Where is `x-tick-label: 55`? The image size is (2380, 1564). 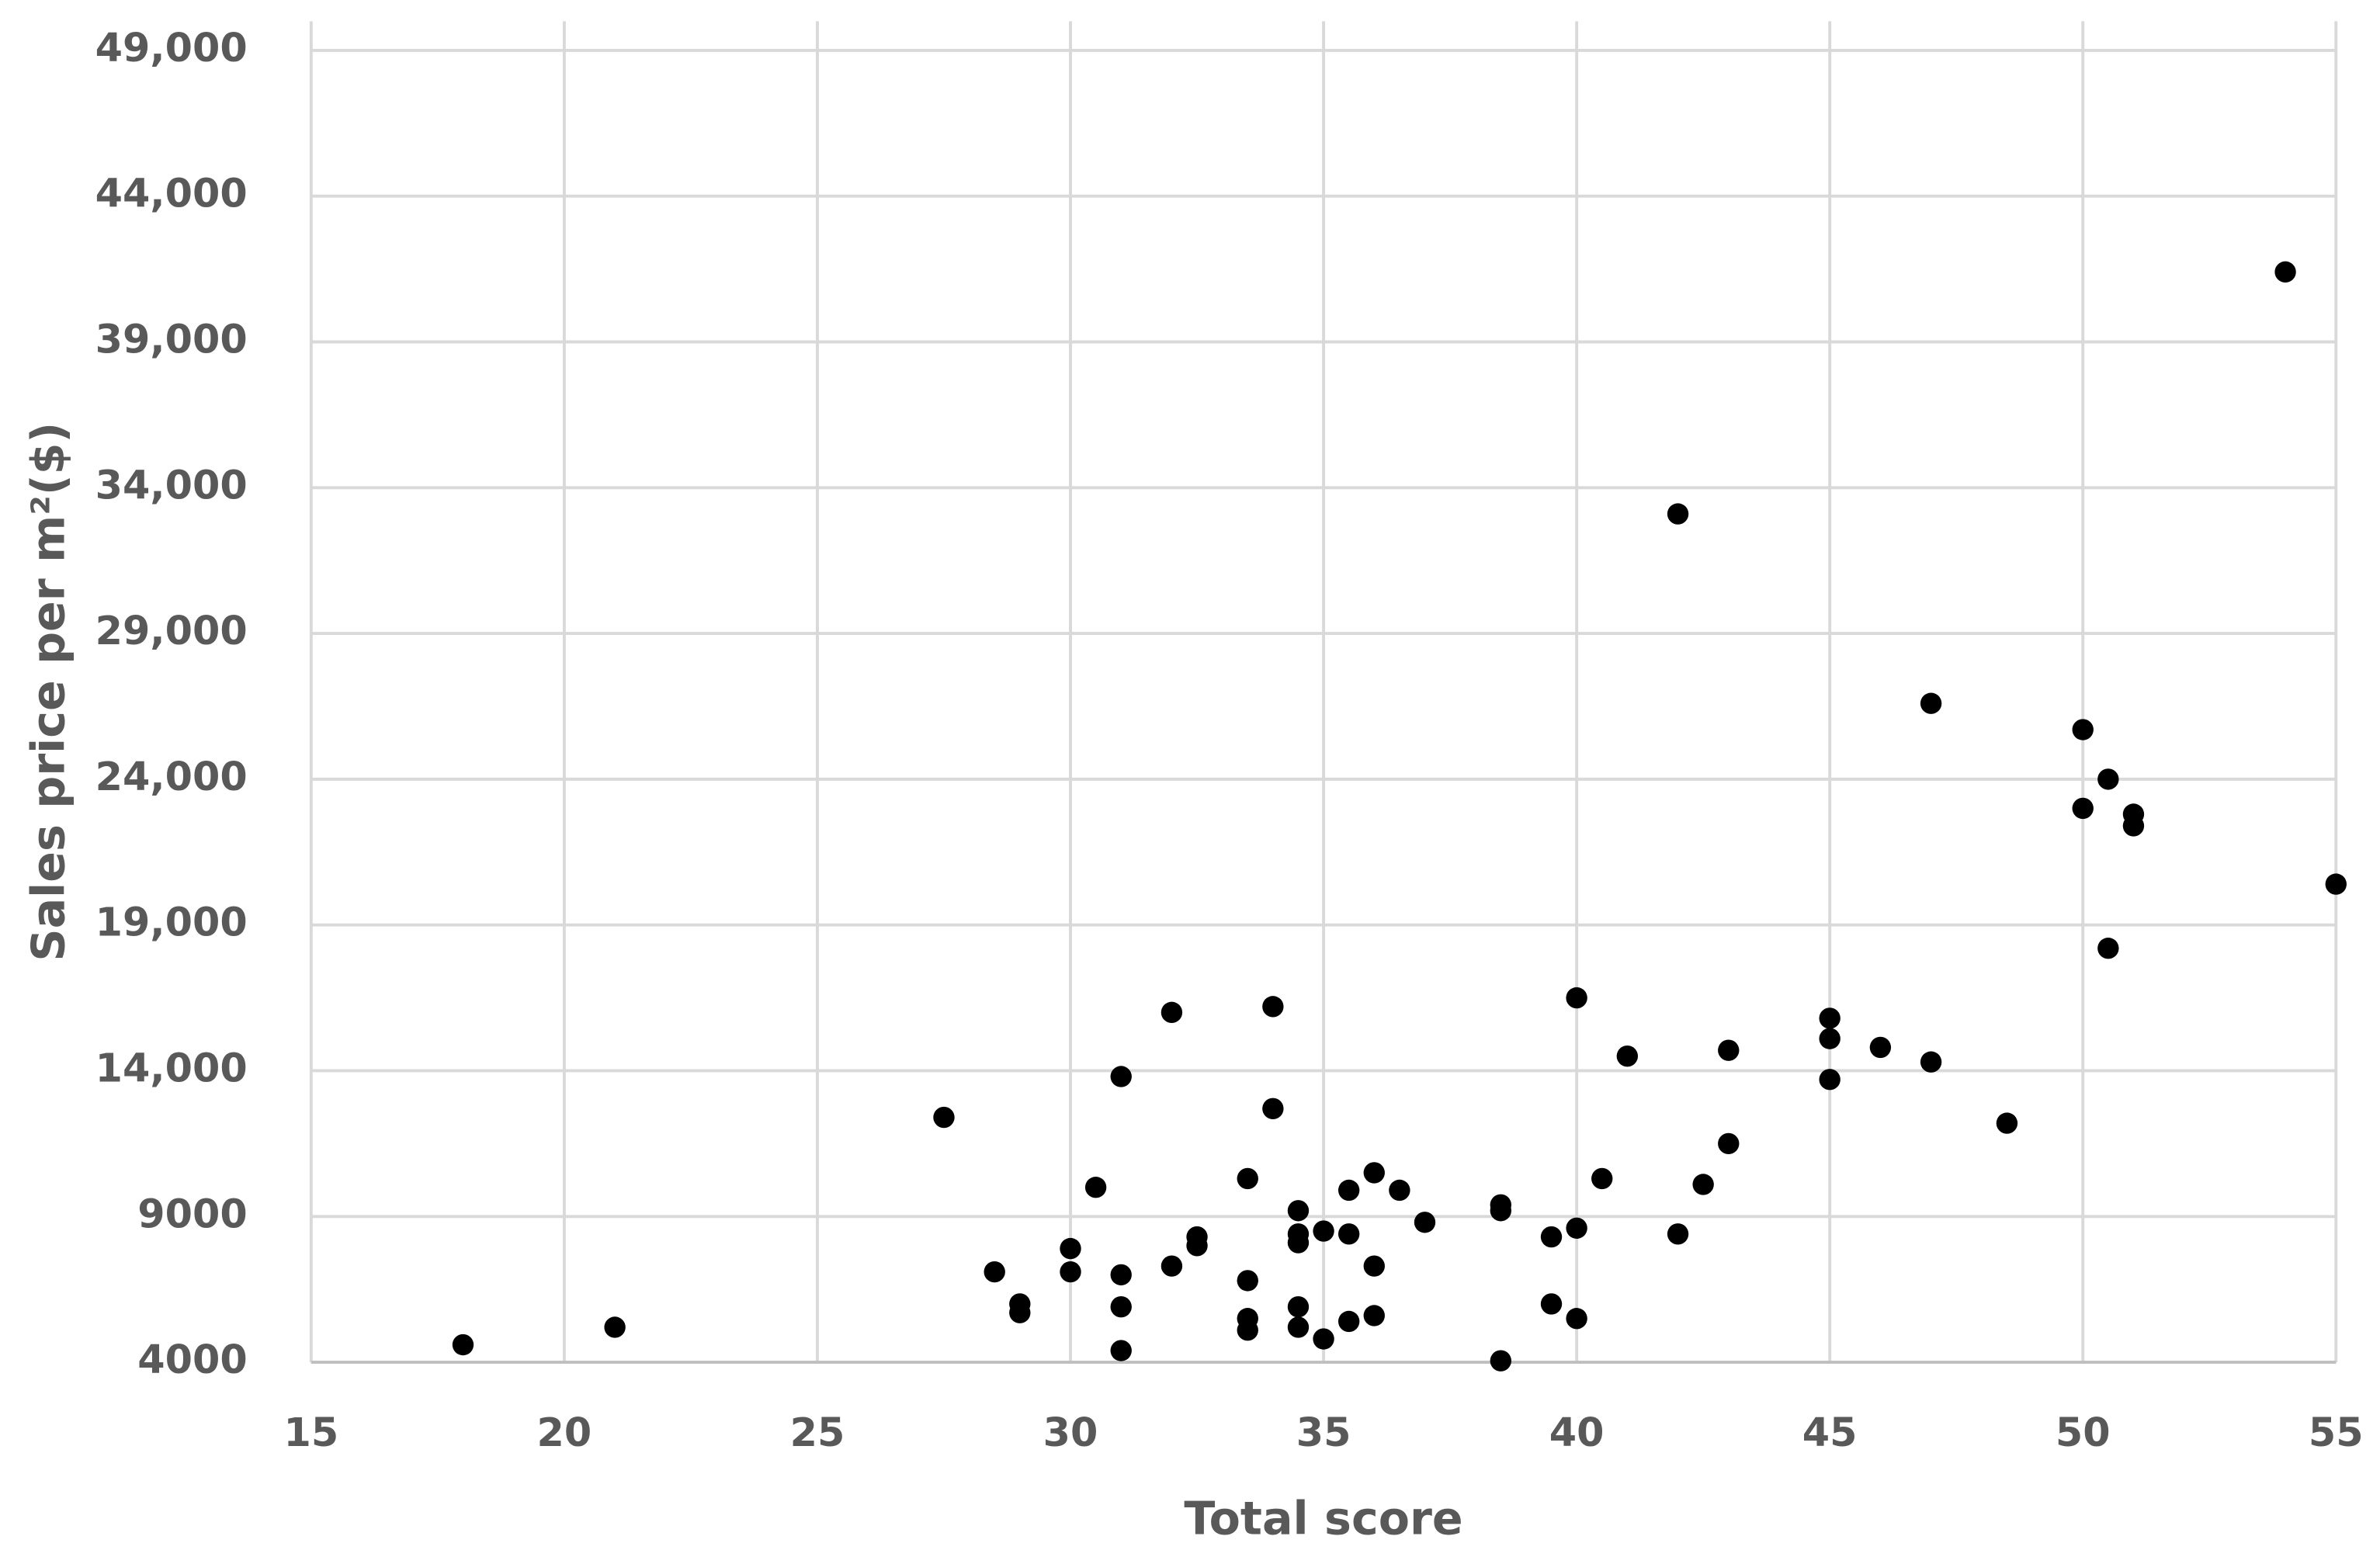 x-tick-label: 55 is located at coordinates (2336, 1433).